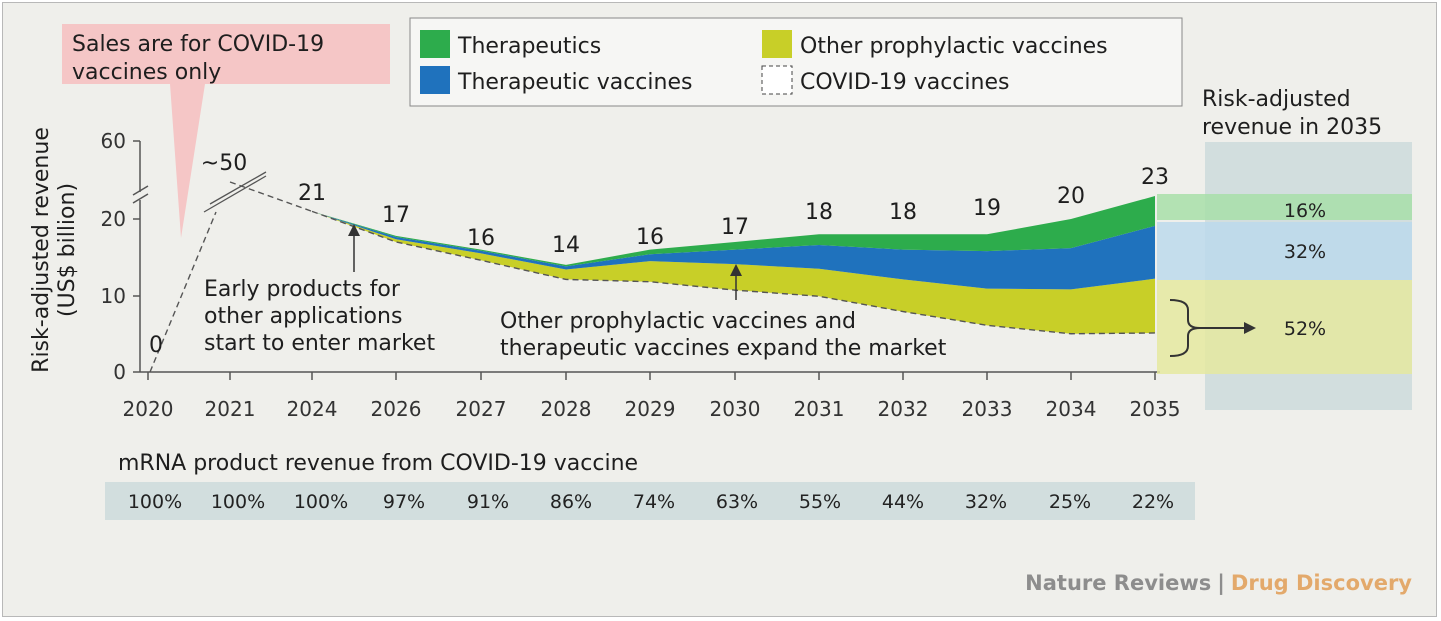  What do you see at coordinates (1305, 211) in the screenshot?
I see `share-label: 16%` at bounding box center [1305, 211].